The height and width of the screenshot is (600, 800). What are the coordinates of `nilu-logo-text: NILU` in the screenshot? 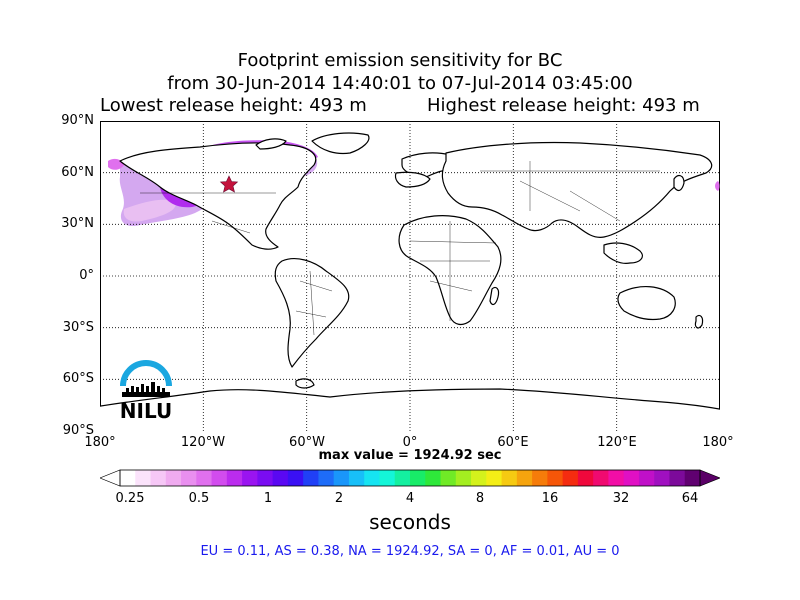 It's located at (146, 411).